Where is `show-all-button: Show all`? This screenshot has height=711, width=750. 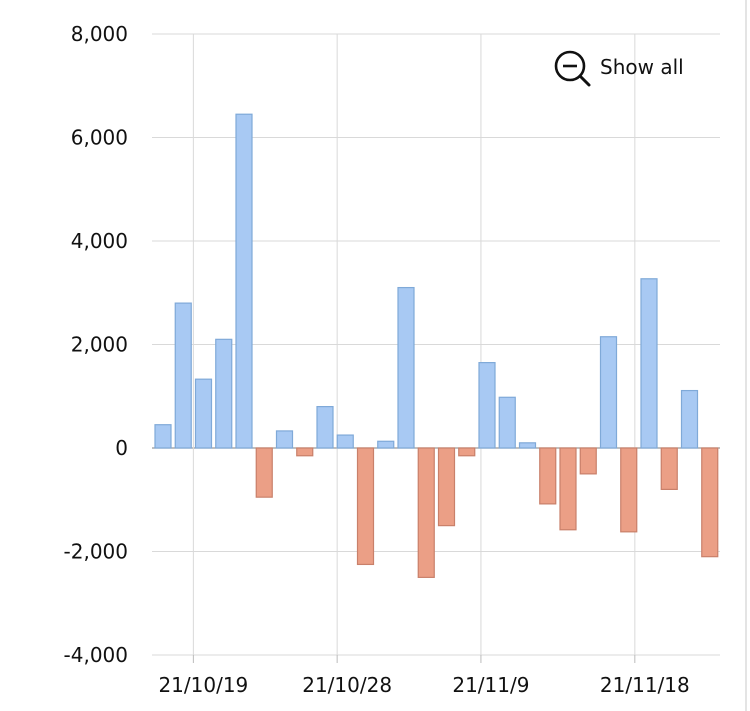
show-all-button: Show all is located at coordinates (619, 68).